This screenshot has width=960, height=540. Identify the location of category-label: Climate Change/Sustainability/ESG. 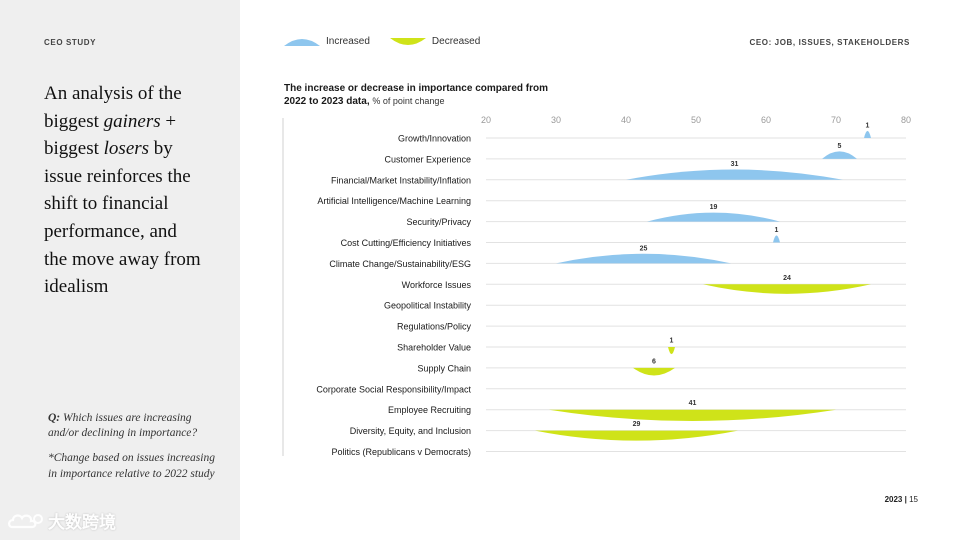
(400, 264).